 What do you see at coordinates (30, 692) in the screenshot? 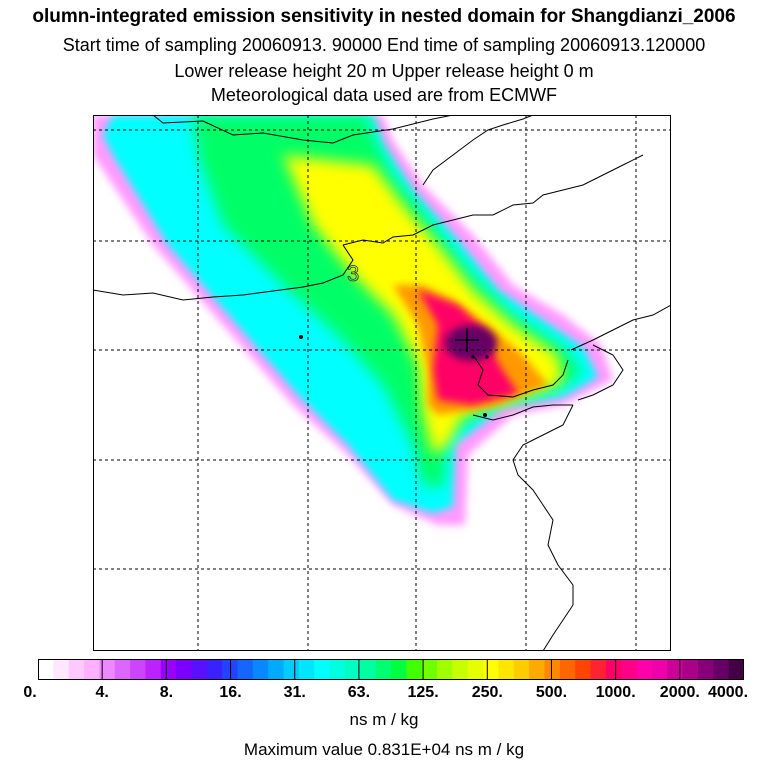
I see `colorbar-tick-label: 0.` at bounding box center [30, 692].